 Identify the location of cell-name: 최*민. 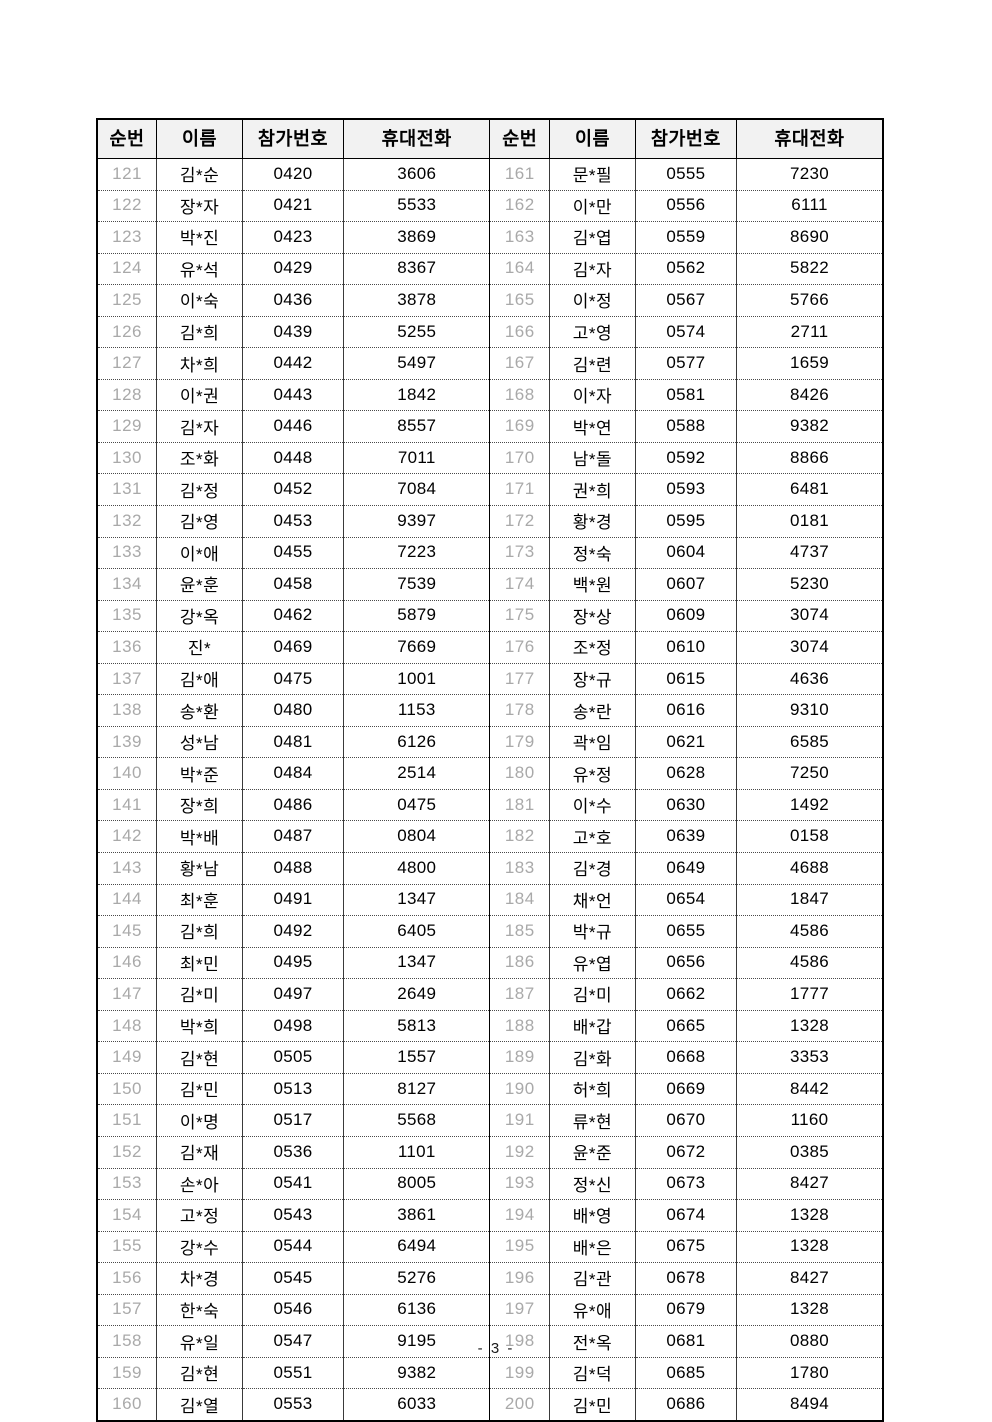
(199, 963).